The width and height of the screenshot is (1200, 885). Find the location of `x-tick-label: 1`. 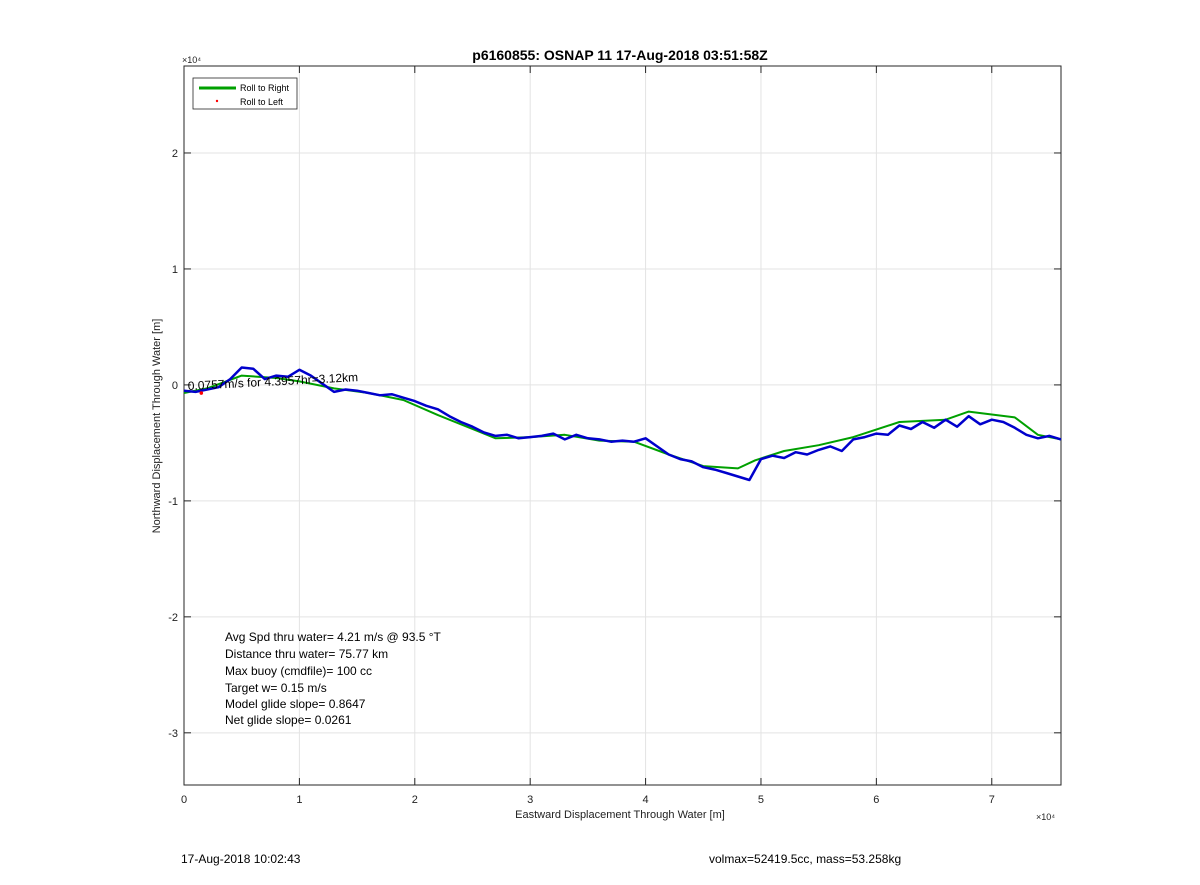

x-tick-label: 1 is located at coordinates (299, 800).